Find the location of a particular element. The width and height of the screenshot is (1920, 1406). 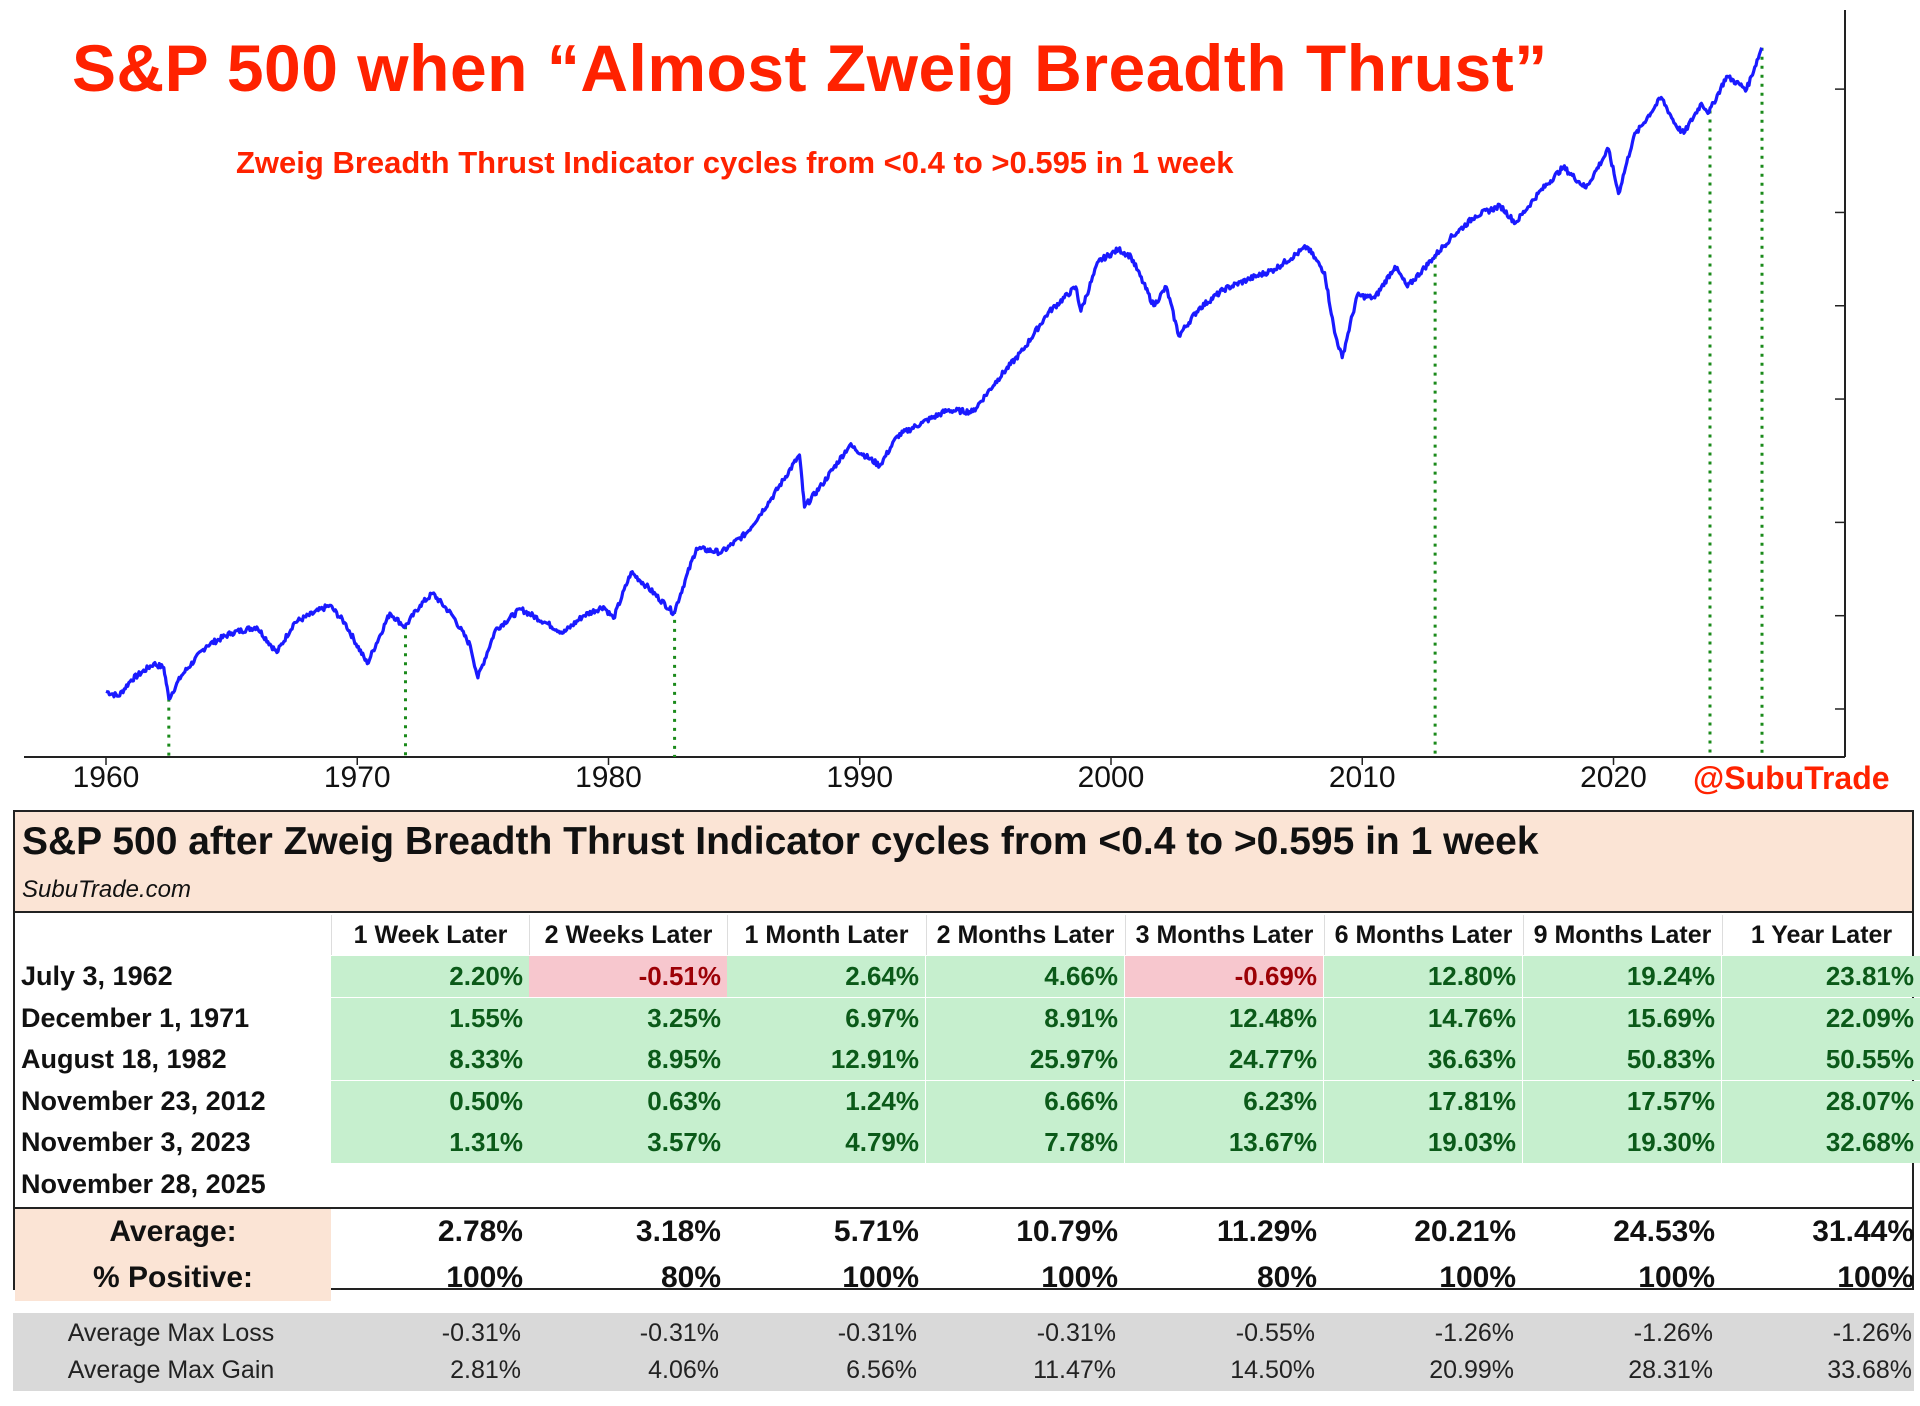

table-cell: 28.07% is located at coordinates (1821, 1101).